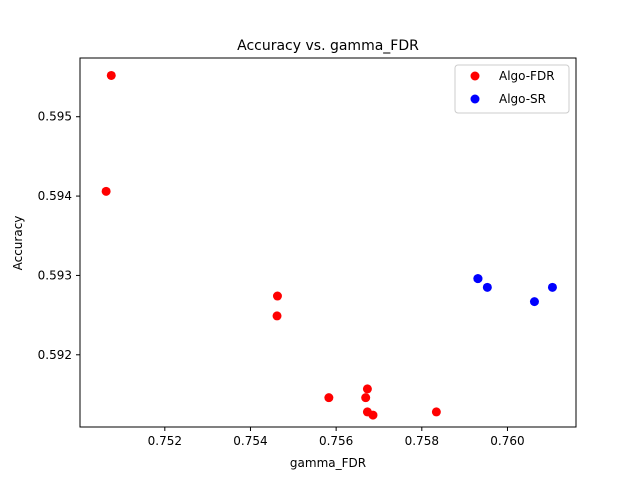 Image resolution: width=640 pixels, height=484 pixels. What do you see at coordinates (475, 99) in the screenshot?
I see `legend-marker-algo-sr` at bounding box center [475, 99].